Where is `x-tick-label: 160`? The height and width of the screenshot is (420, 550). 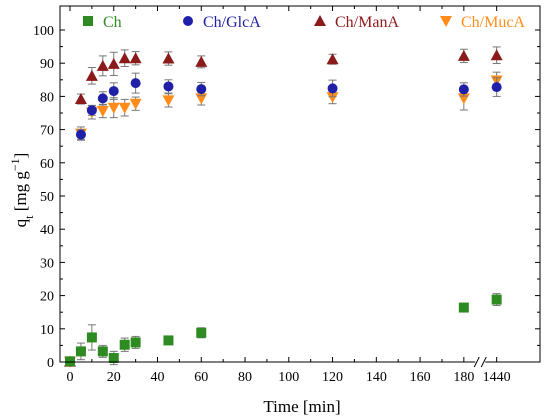 x-tick-label: 160 is located at coordinates (420, 377).